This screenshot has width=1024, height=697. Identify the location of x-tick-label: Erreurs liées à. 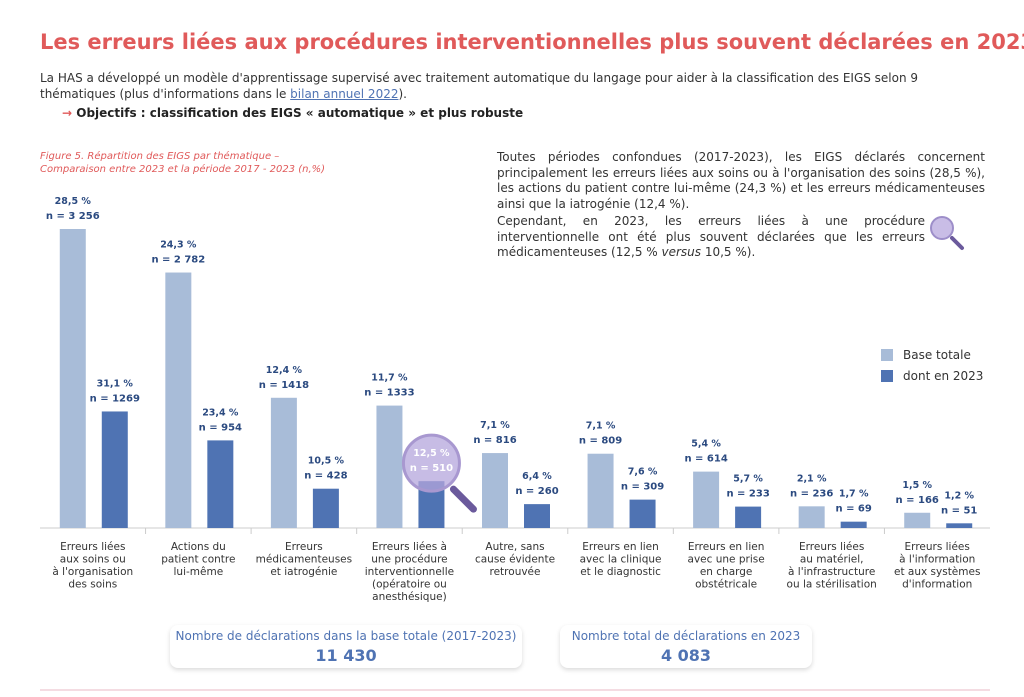
(409, 547).